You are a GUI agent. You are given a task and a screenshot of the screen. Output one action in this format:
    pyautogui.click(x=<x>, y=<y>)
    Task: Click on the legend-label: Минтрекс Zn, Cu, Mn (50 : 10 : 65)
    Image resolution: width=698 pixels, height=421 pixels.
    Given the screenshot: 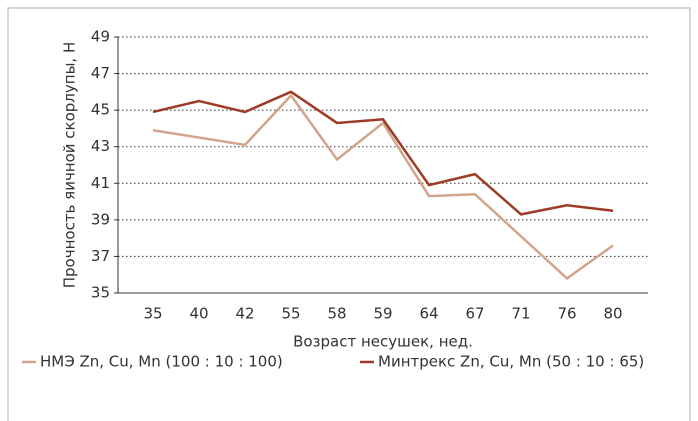 What is the action you would take?
    pyautogui.click(x=511, y=362)
    